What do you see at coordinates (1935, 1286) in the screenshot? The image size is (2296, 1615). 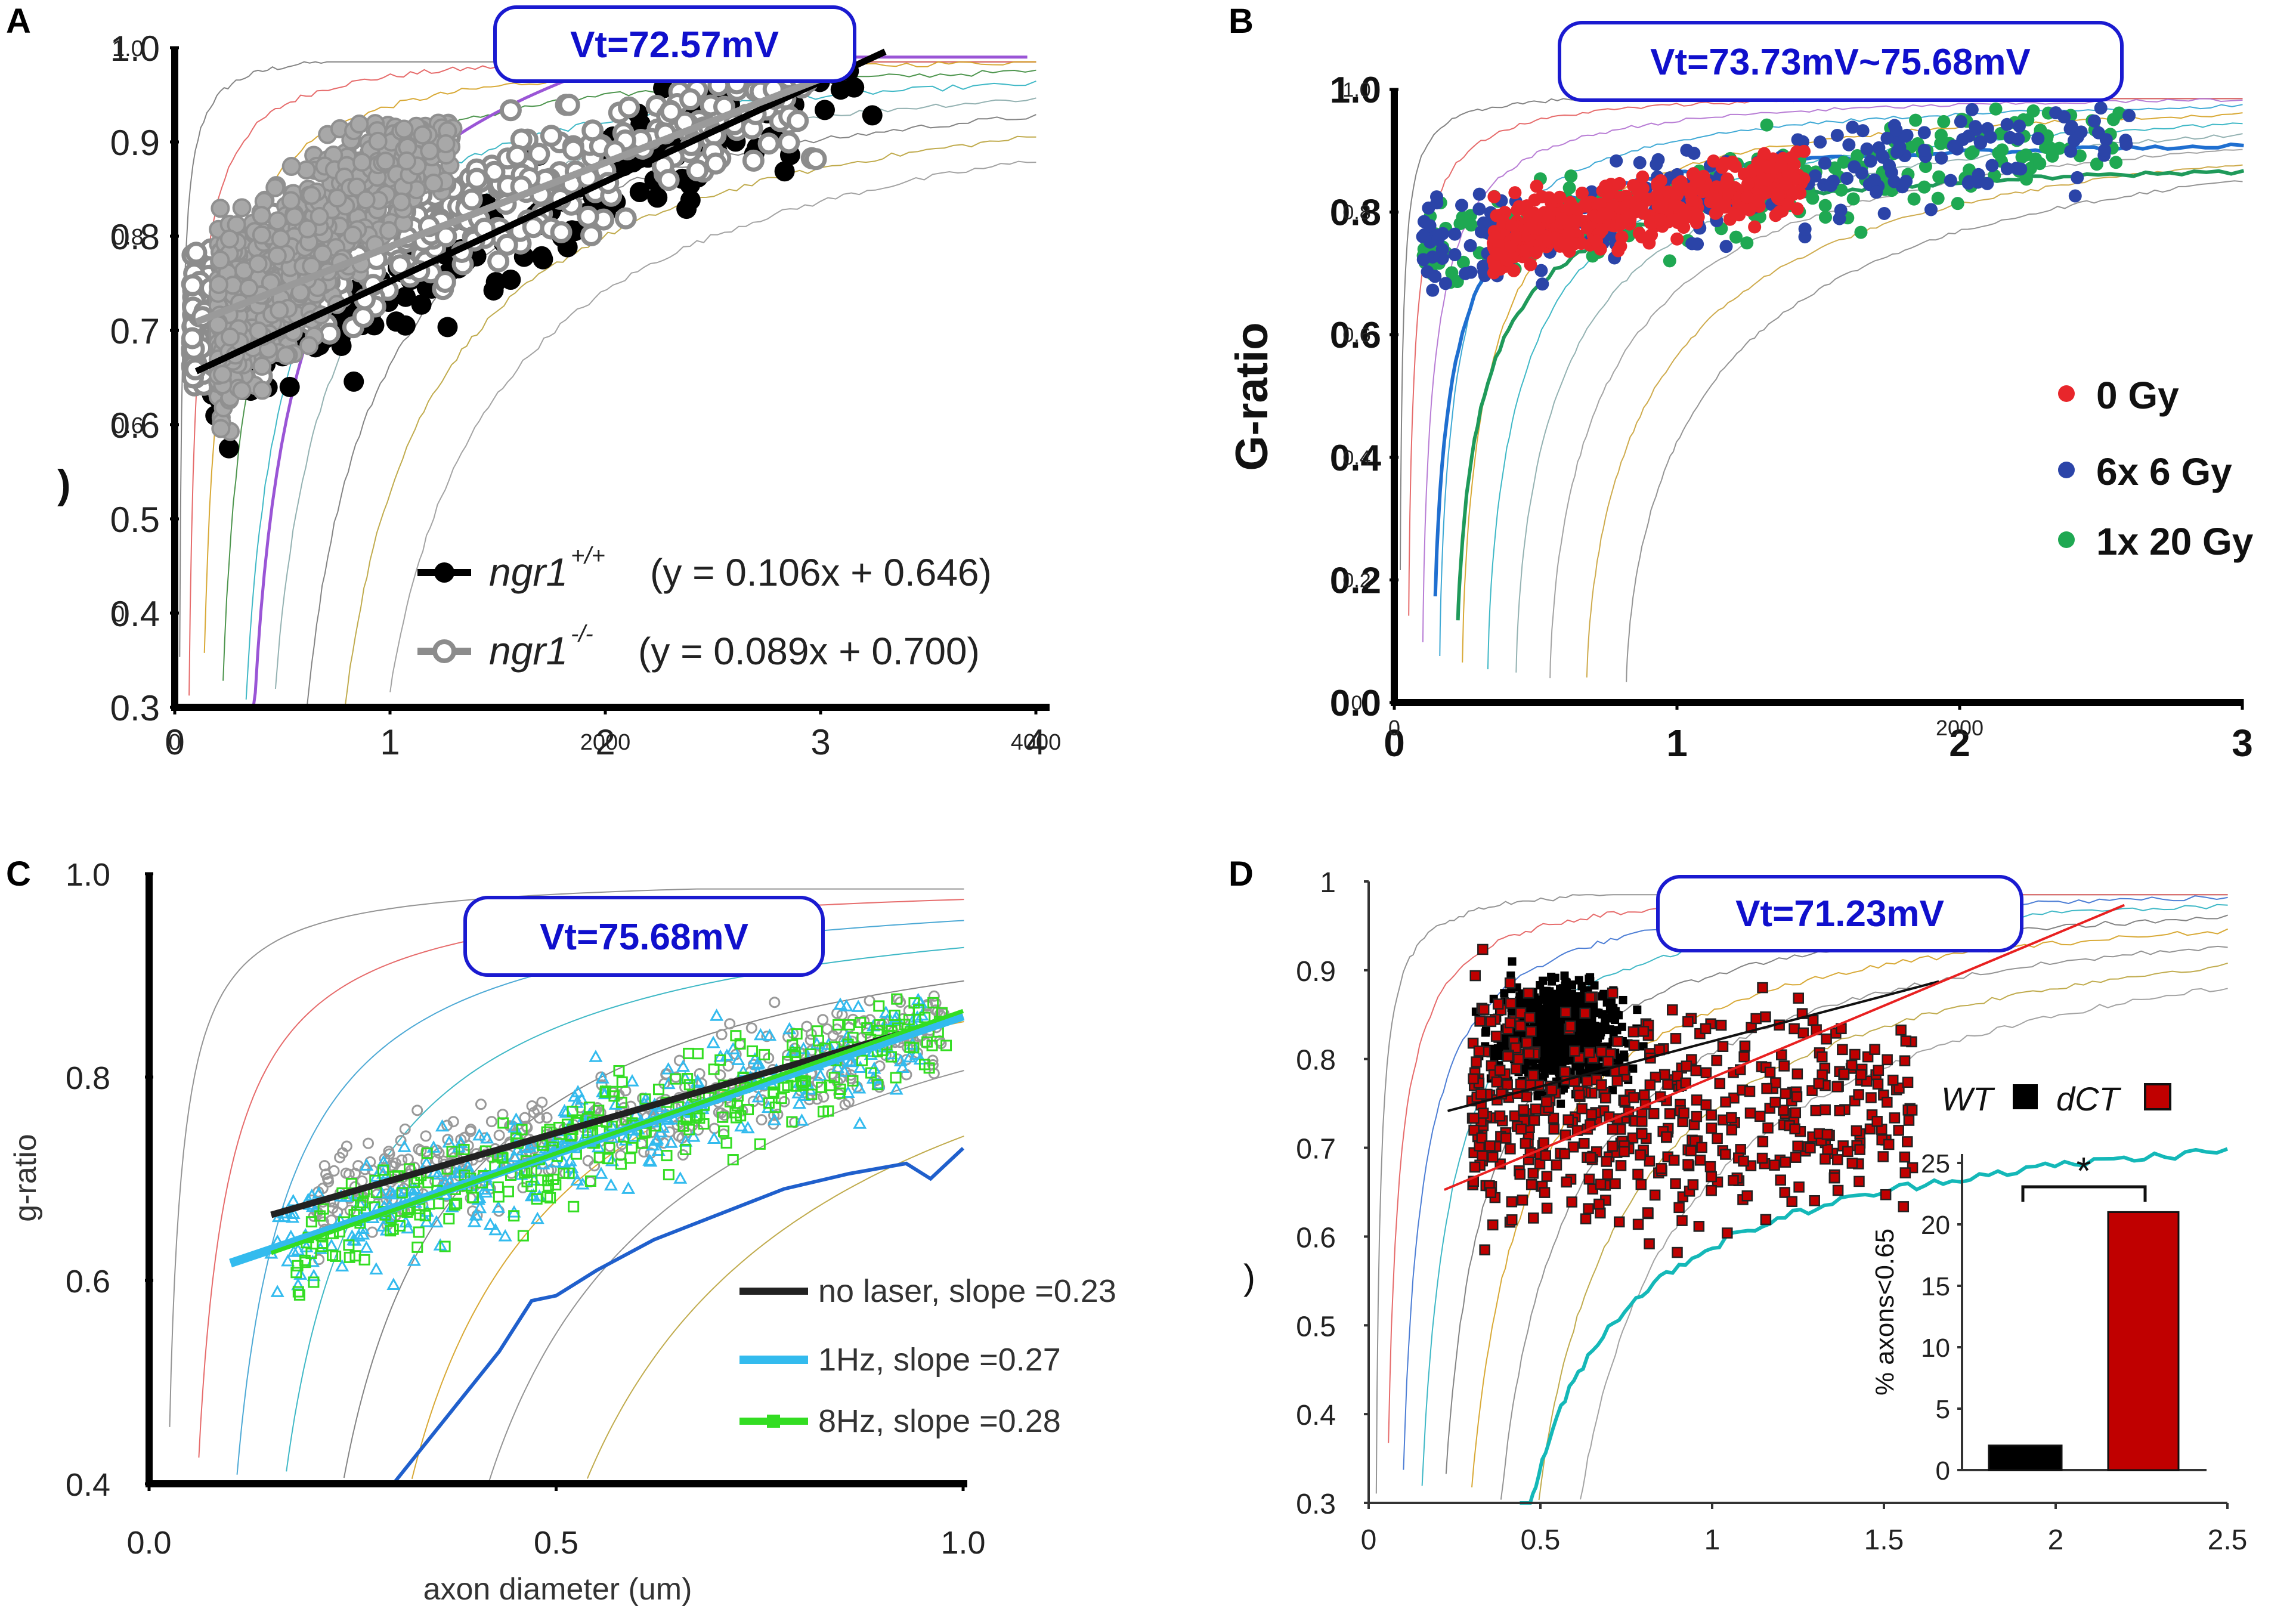 I see `inset-ytick-label: 15` at bounding box center [1935, 1286].